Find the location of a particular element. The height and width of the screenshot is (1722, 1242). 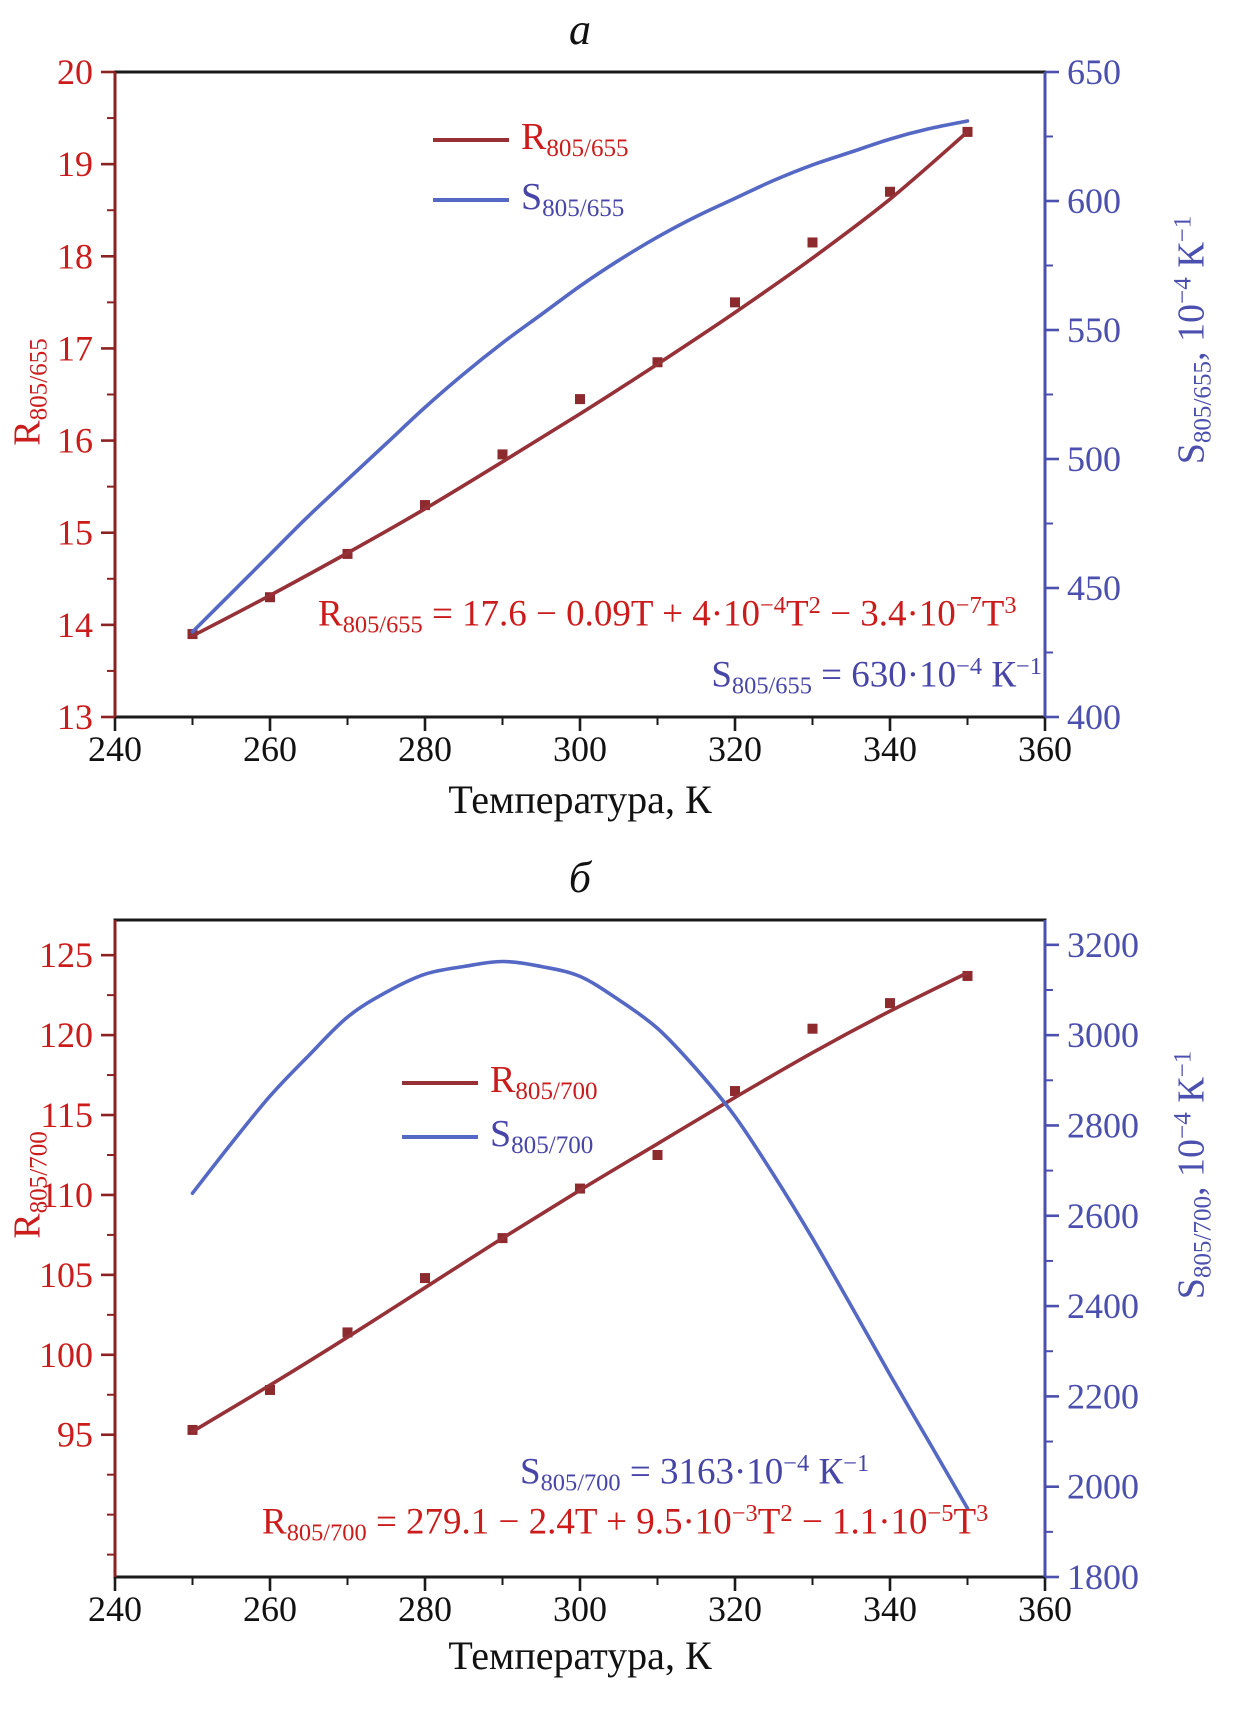

legend-label: S805/700 is located at coordinates (542, 1136).